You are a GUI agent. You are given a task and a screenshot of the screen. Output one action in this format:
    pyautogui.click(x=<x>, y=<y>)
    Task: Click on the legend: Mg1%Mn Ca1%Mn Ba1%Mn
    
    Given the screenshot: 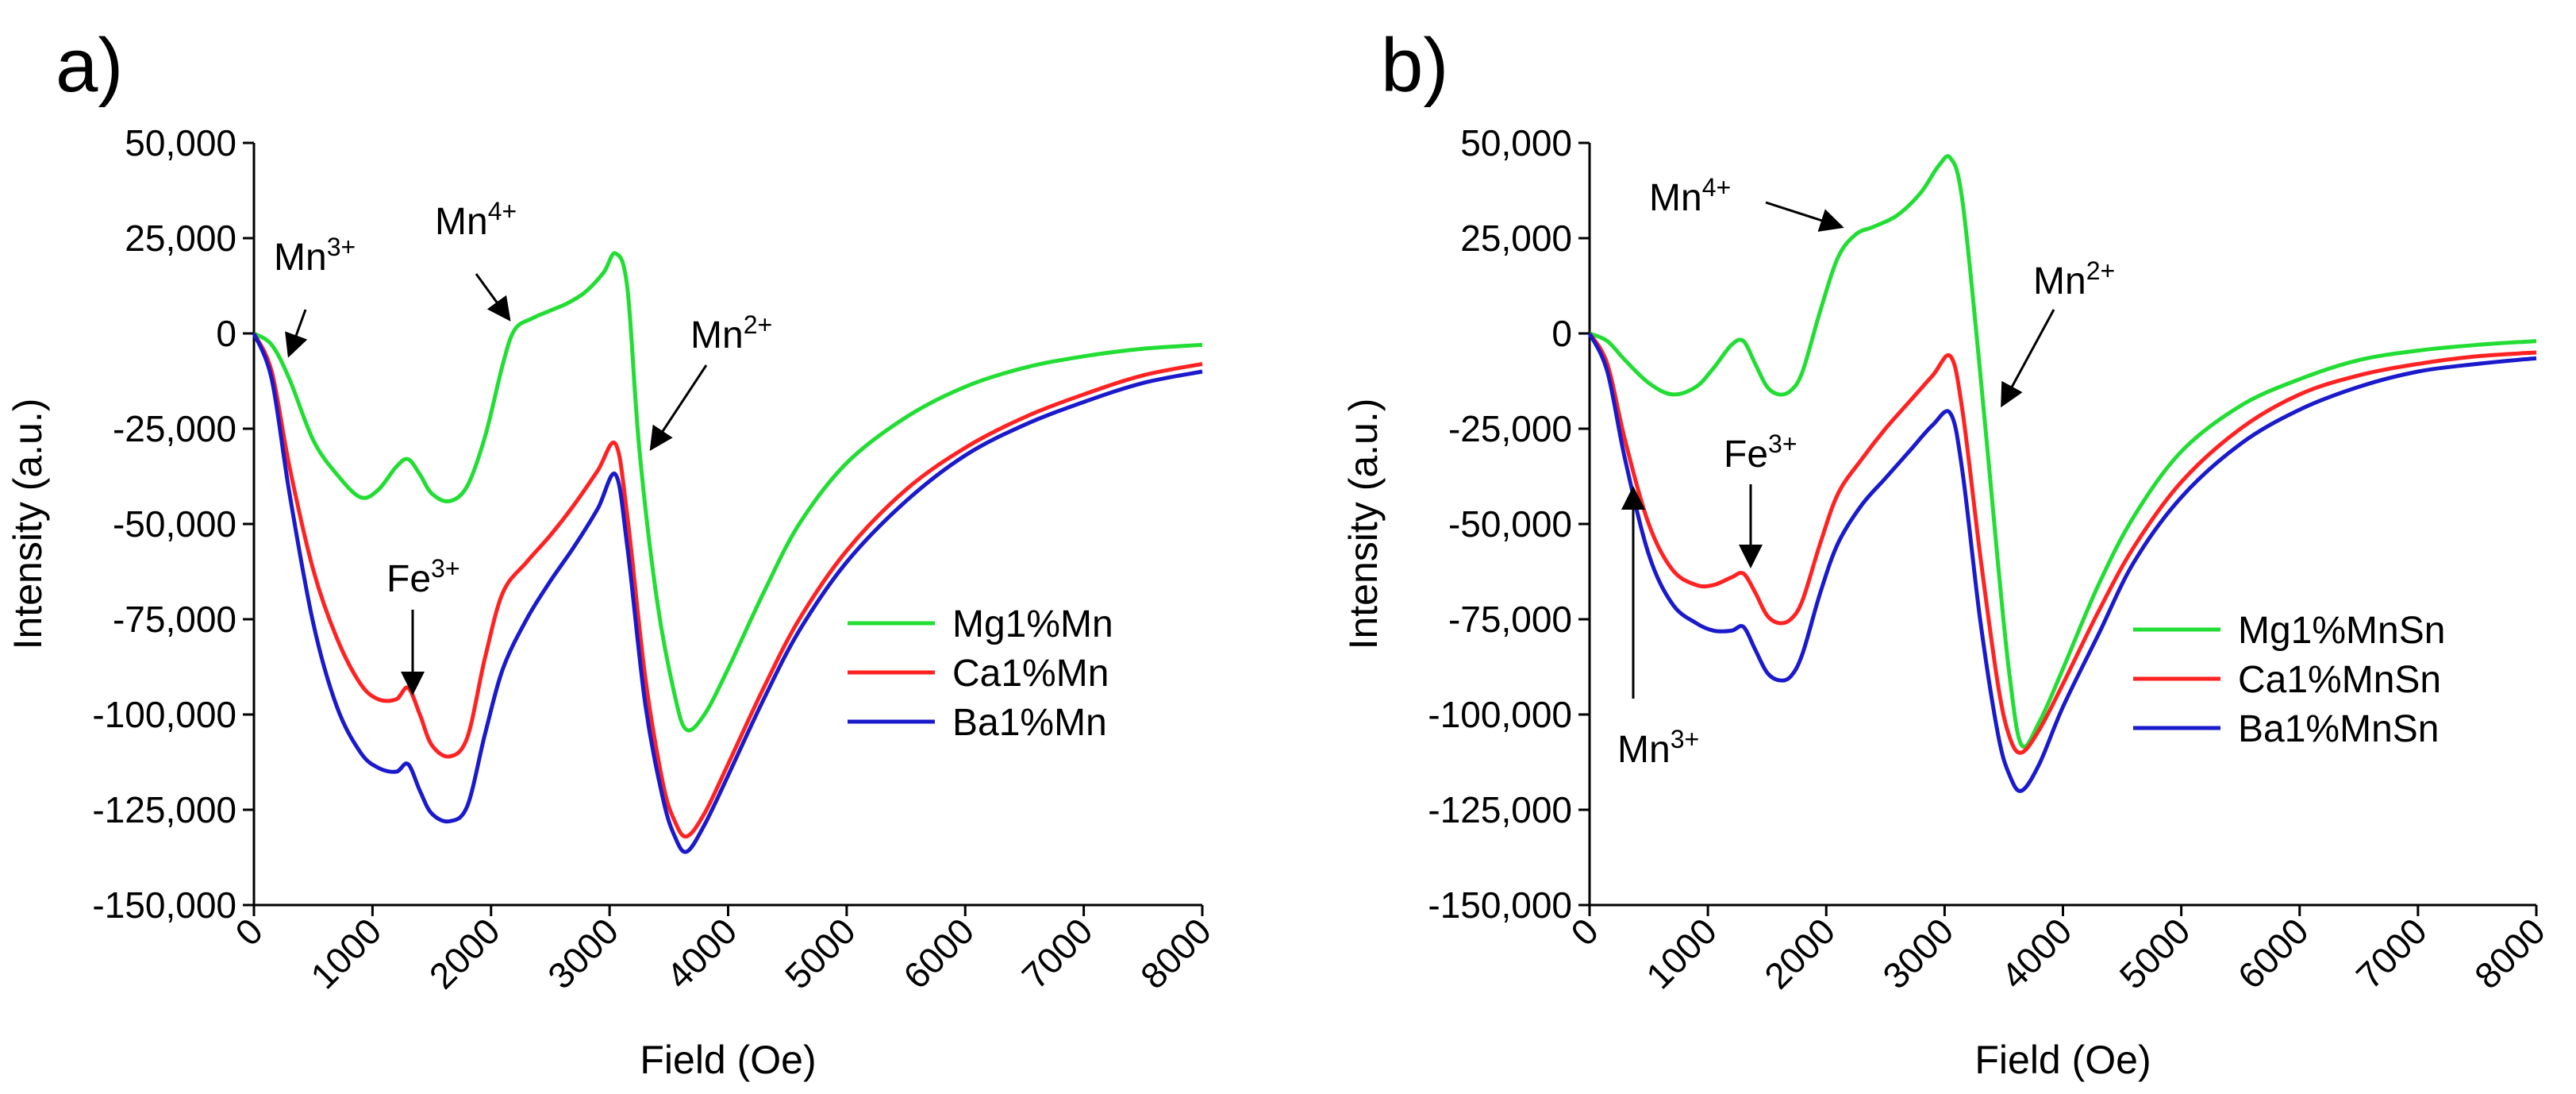 What is the action you would take?
    pyautogui.click(x=980, y=673)
    